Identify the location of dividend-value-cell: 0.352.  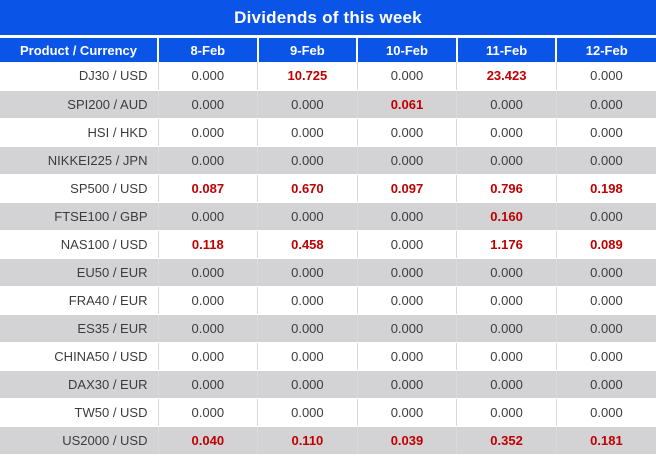
(506, 440).